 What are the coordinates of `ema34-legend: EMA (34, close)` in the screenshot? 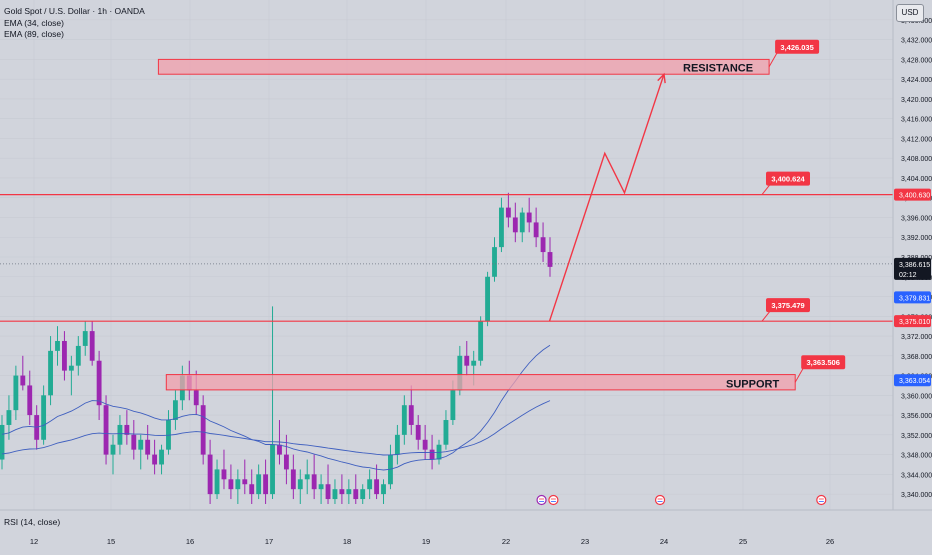 It's located at (34, 23).